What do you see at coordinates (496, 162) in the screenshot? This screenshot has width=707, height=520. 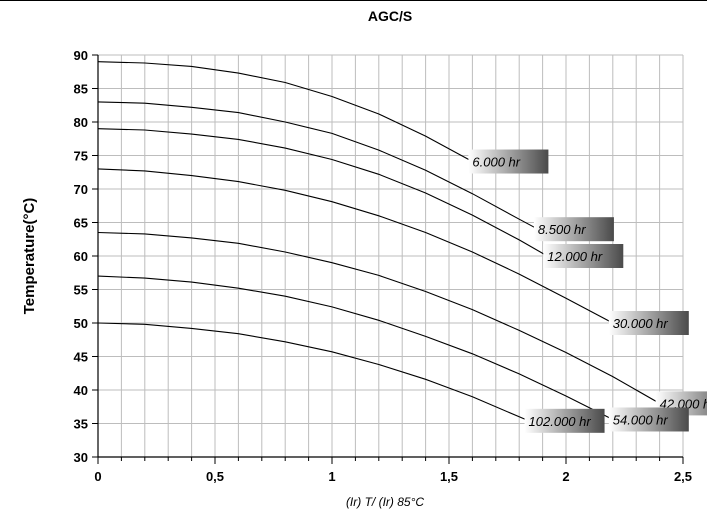 I see `series-label-text: 6.000 hr` at bounding box center [496, 162].